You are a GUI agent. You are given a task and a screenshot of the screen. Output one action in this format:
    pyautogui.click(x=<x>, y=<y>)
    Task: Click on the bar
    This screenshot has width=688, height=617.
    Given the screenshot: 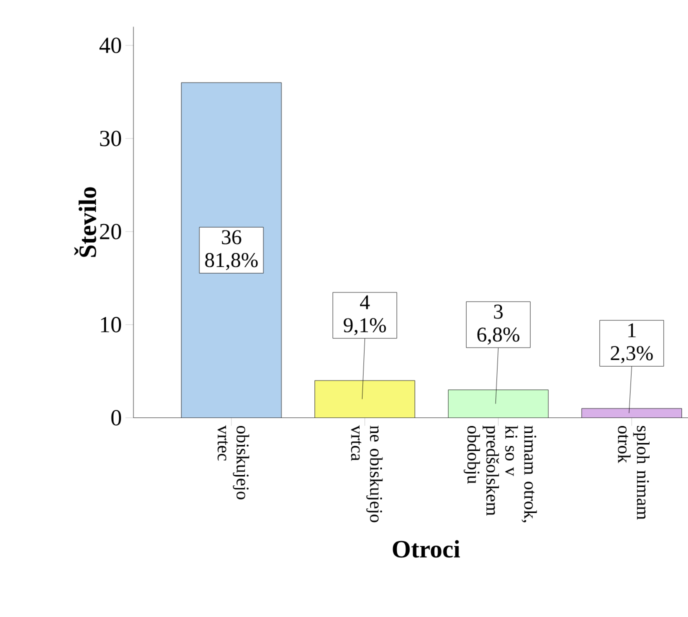 What is the action you would take?
    pyautogui.click(x=231, y=250)
    